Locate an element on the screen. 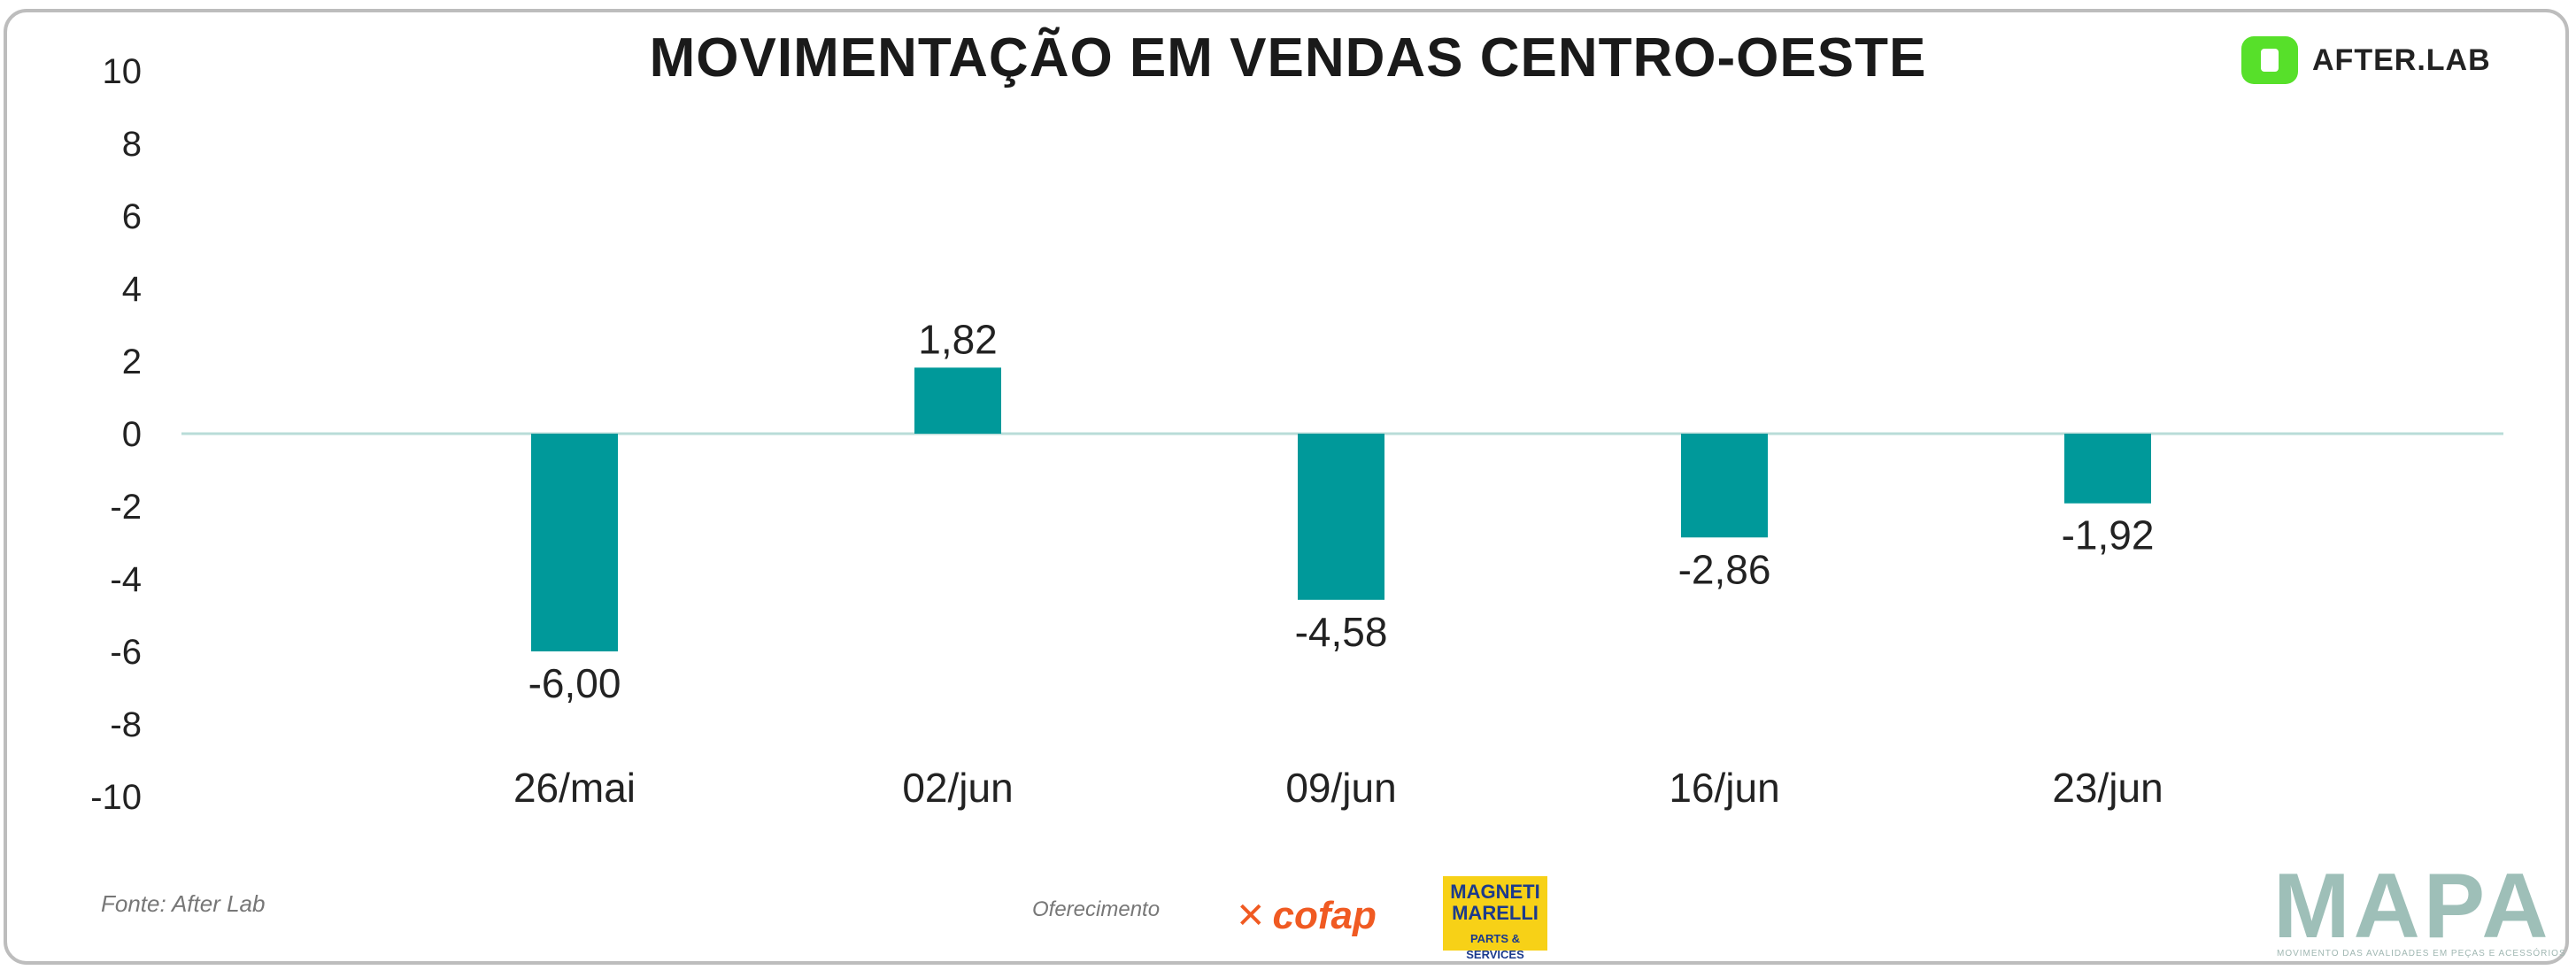  bar-value-label: -1,92 is located at coordinates (2108, 535).